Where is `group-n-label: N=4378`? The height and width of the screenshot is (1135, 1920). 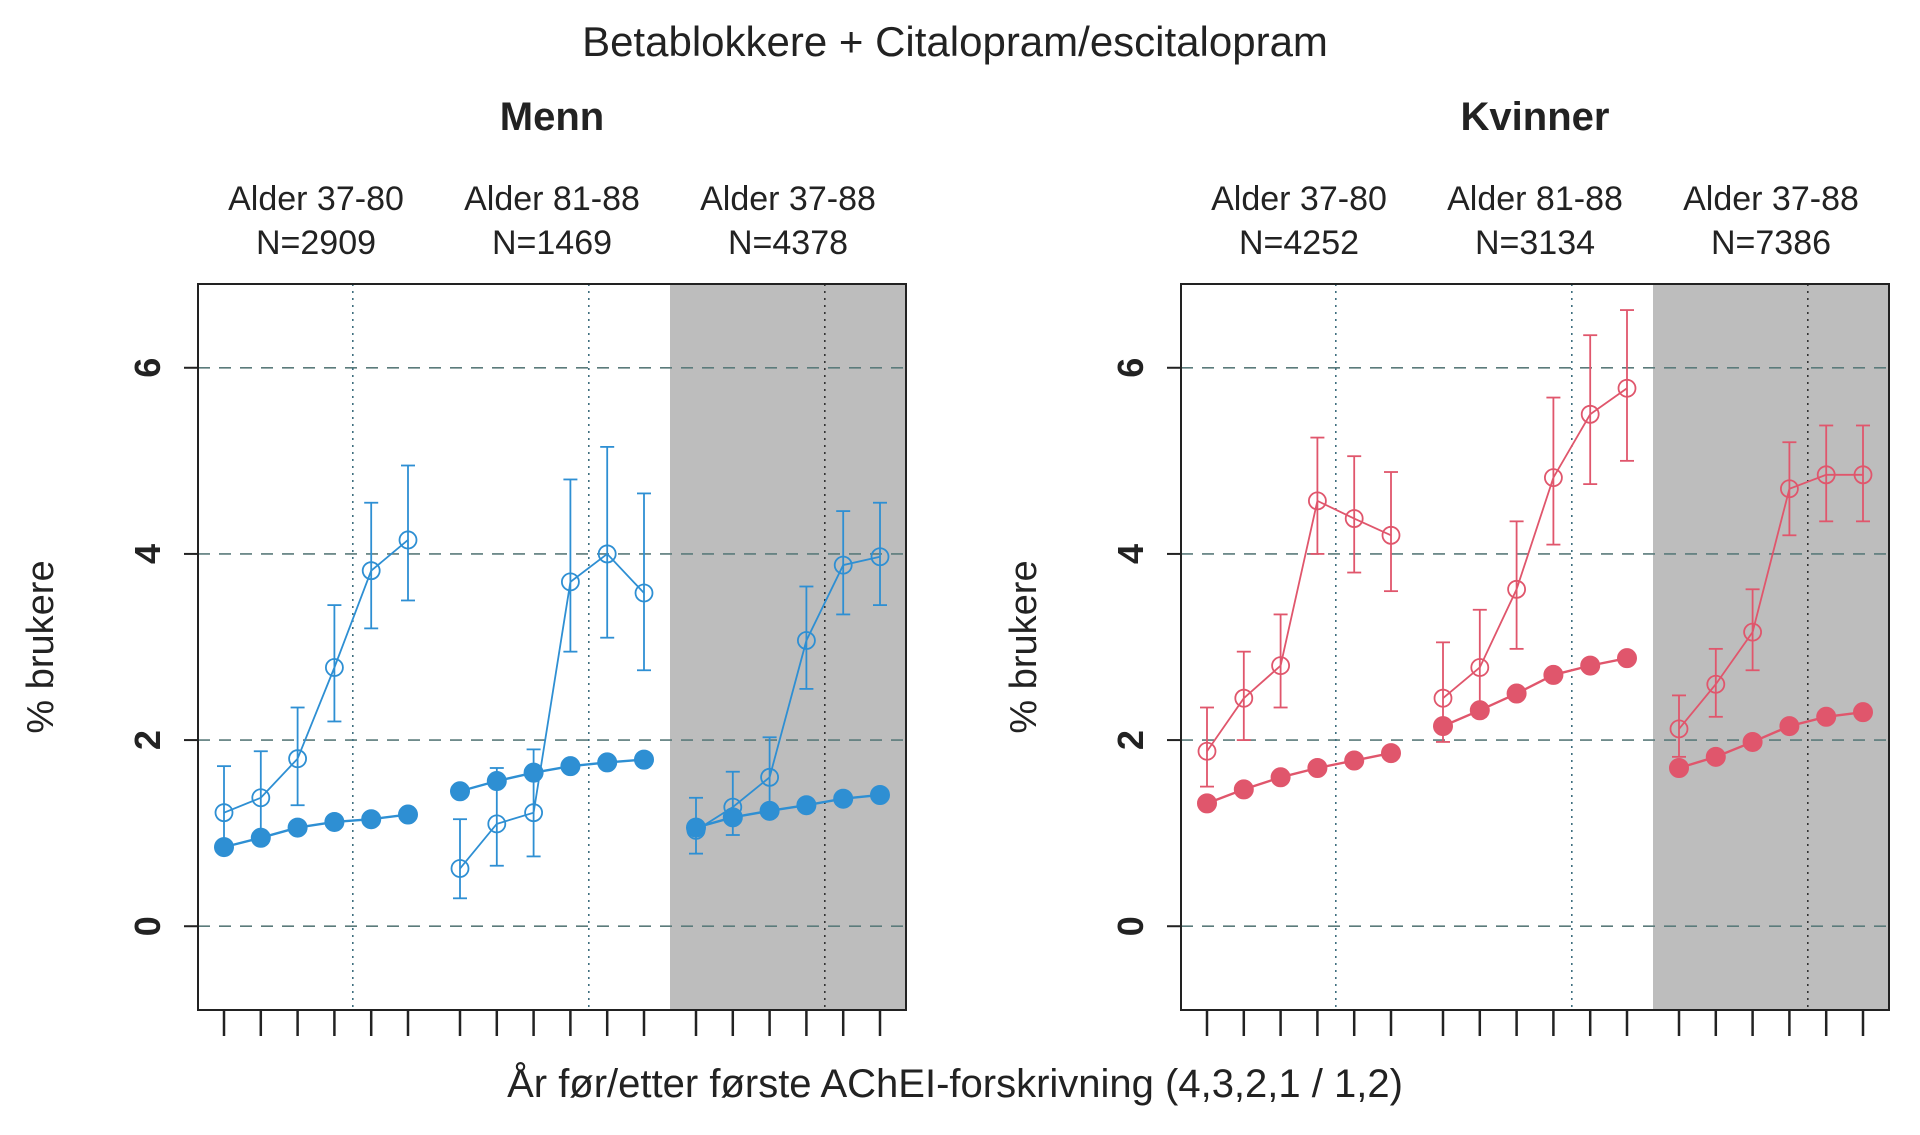
group-n-label: N=4378 is located at coordinates (788, 243).